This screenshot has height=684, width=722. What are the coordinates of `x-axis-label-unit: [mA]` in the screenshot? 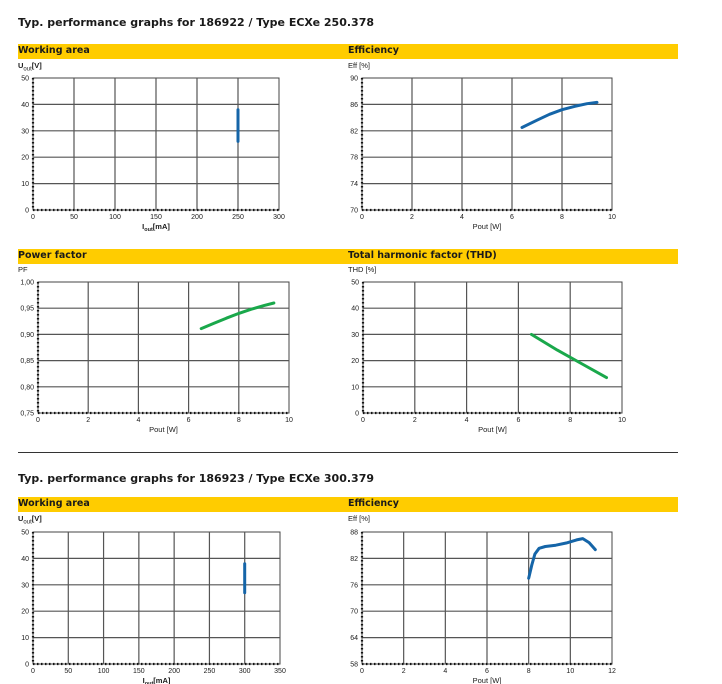 It's located at (162, 226).